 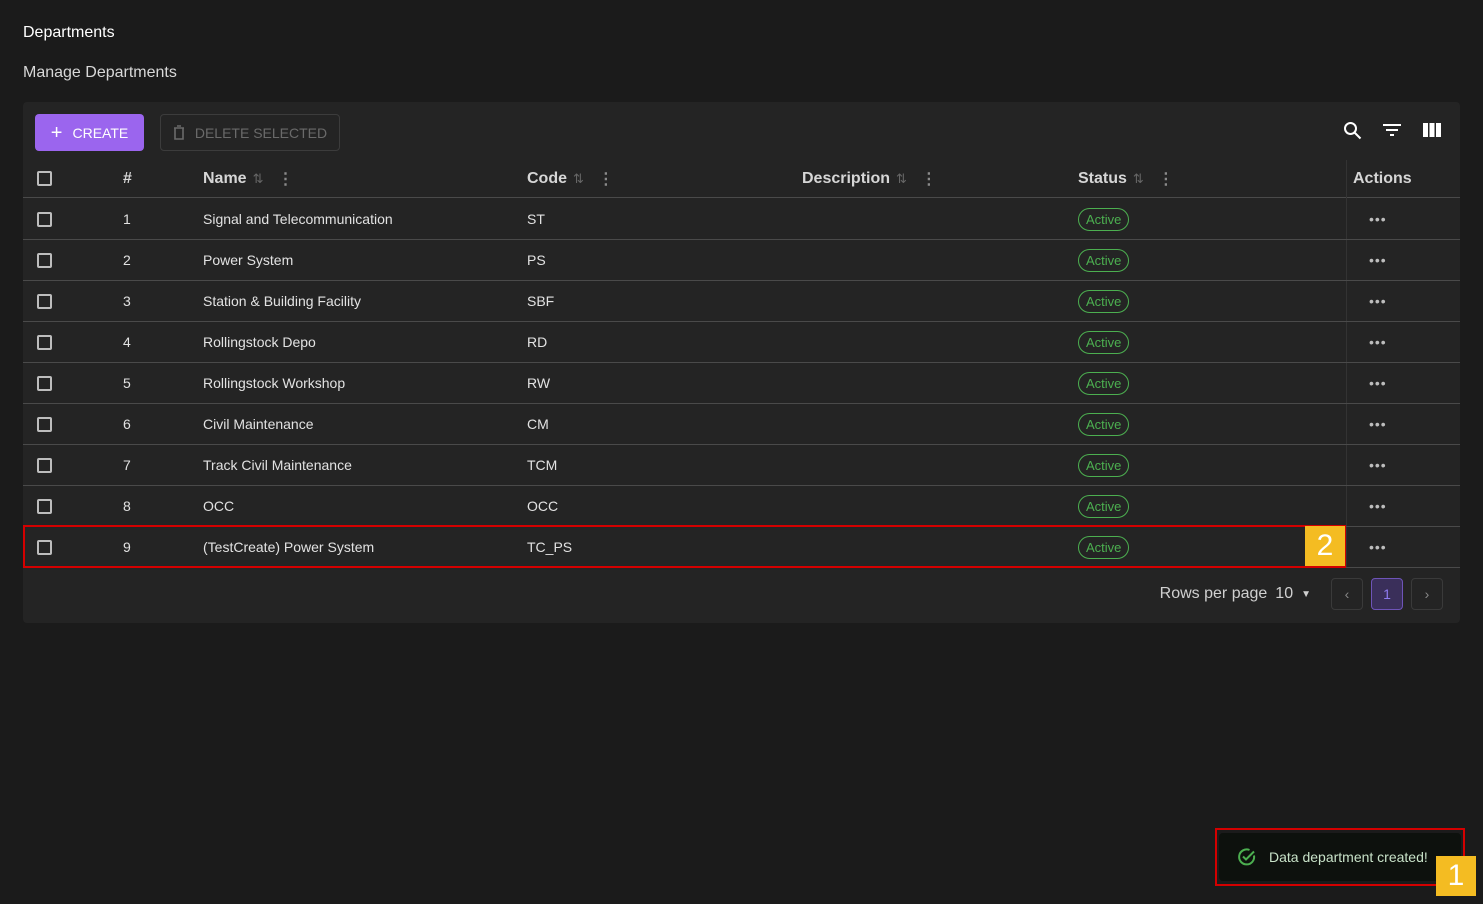 What do you see at coordinates (259, 342) in the screenshot?
I see `cell-name: Rollingstock Depo` at bounding box center [259, 342].